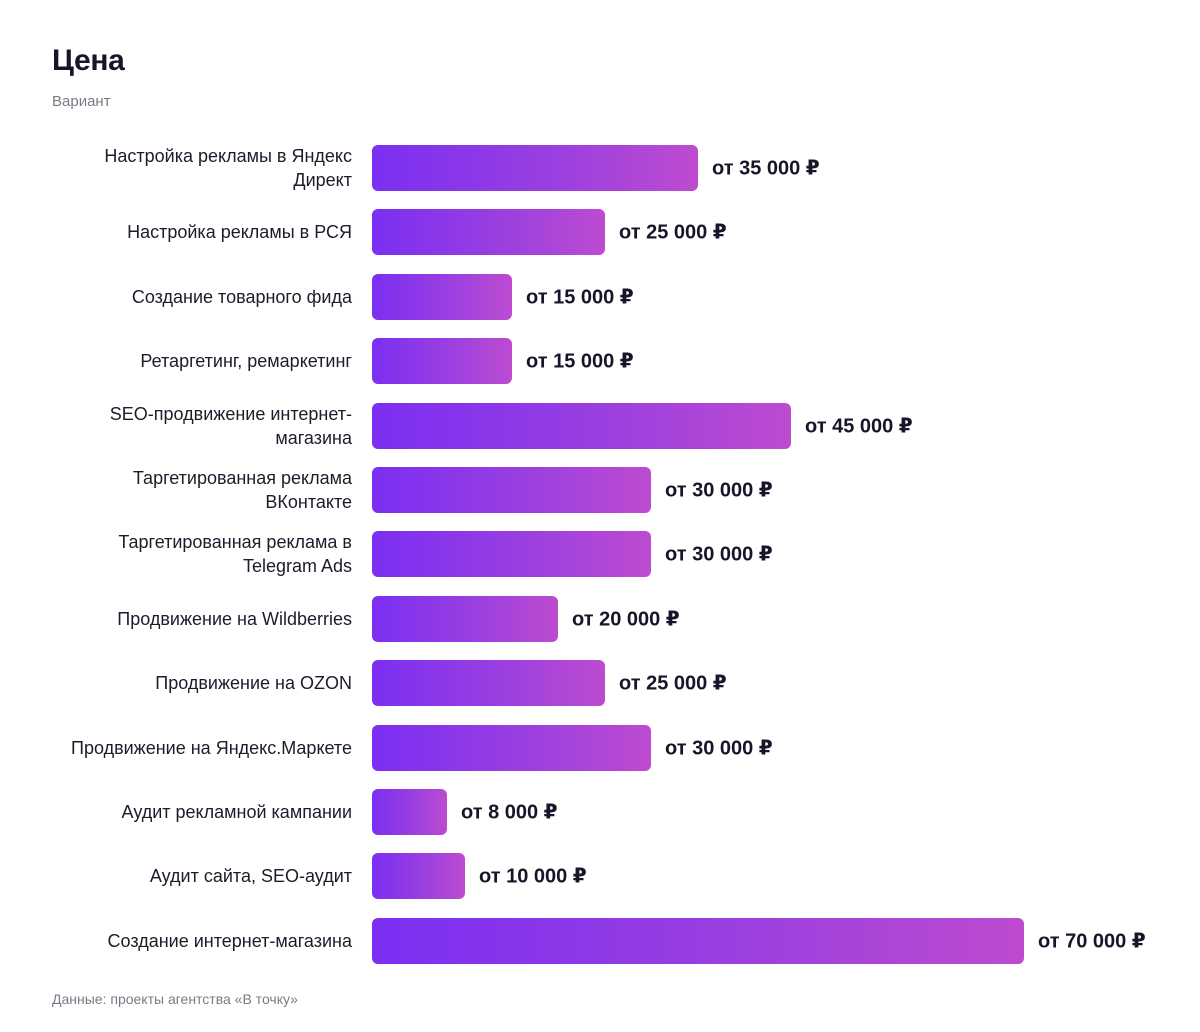 The height and width of the screenshot is (1032, 1200). I want to click on value-label: от 70 000 ₽, so click(1092, 941).